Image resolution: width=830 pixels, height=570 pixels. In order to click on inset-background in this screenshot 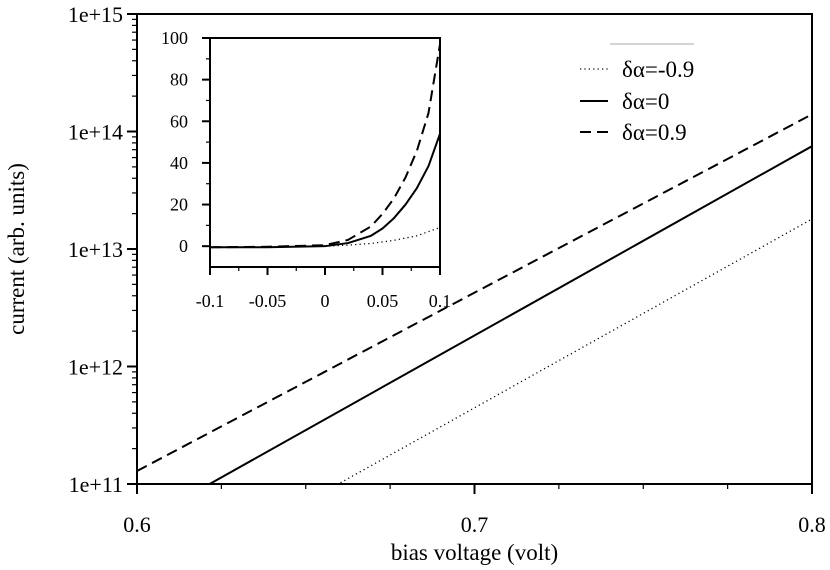, I will do `click(325, 152)`.